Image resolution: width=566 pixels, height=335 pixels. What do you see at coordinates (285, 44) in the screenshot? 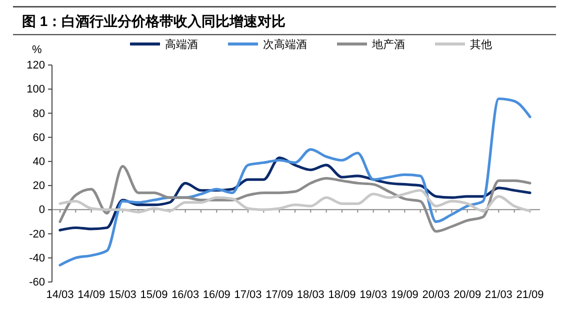
I see `legend-label: 次高端酒` at bounding box center [285, 44].